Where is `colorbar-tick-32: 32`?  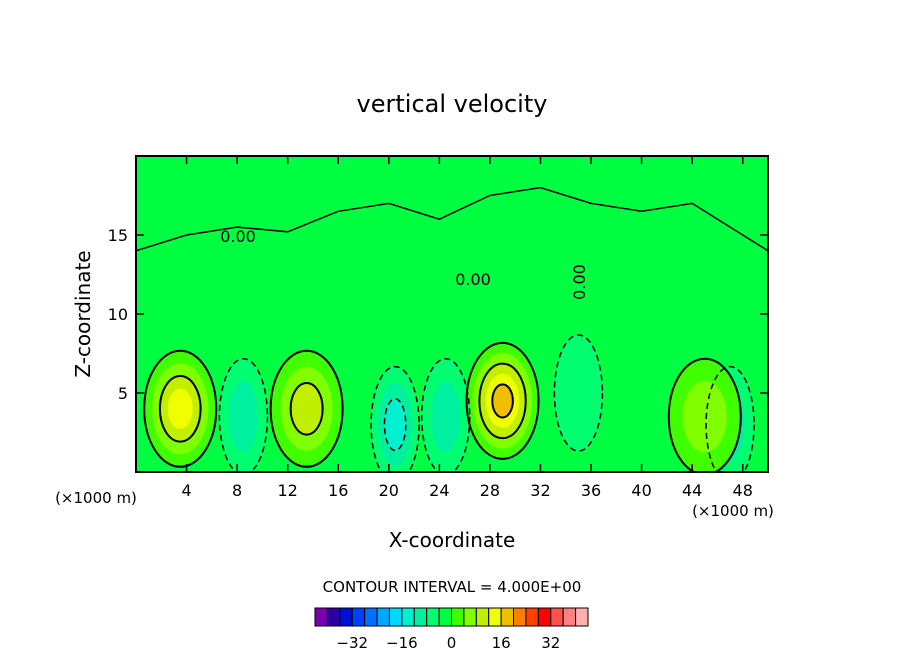
colorbar-tick-32: 32 is located at coordinates (550, 643).